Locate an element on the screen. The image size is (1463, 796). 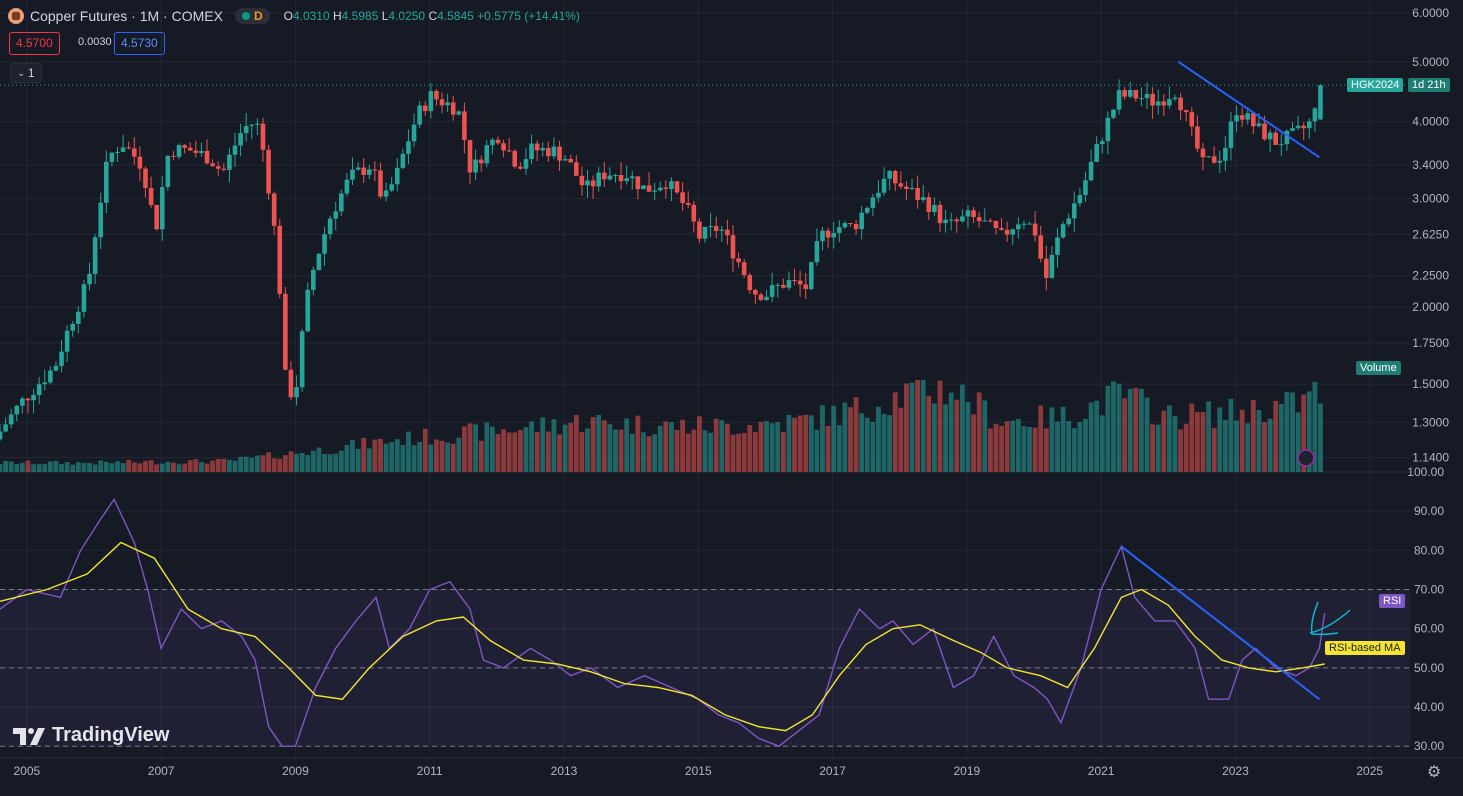
sell-price-button: 4.5700 is located at coordinates (34, 43).